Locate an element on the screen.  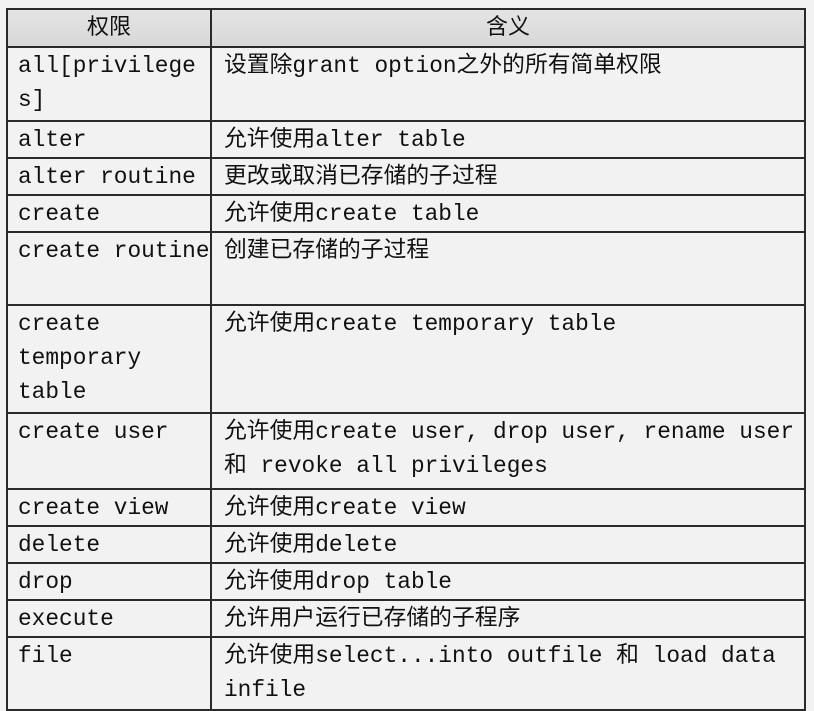
table-row: drop 允许使用drop table is located at coordinates (406, 581).